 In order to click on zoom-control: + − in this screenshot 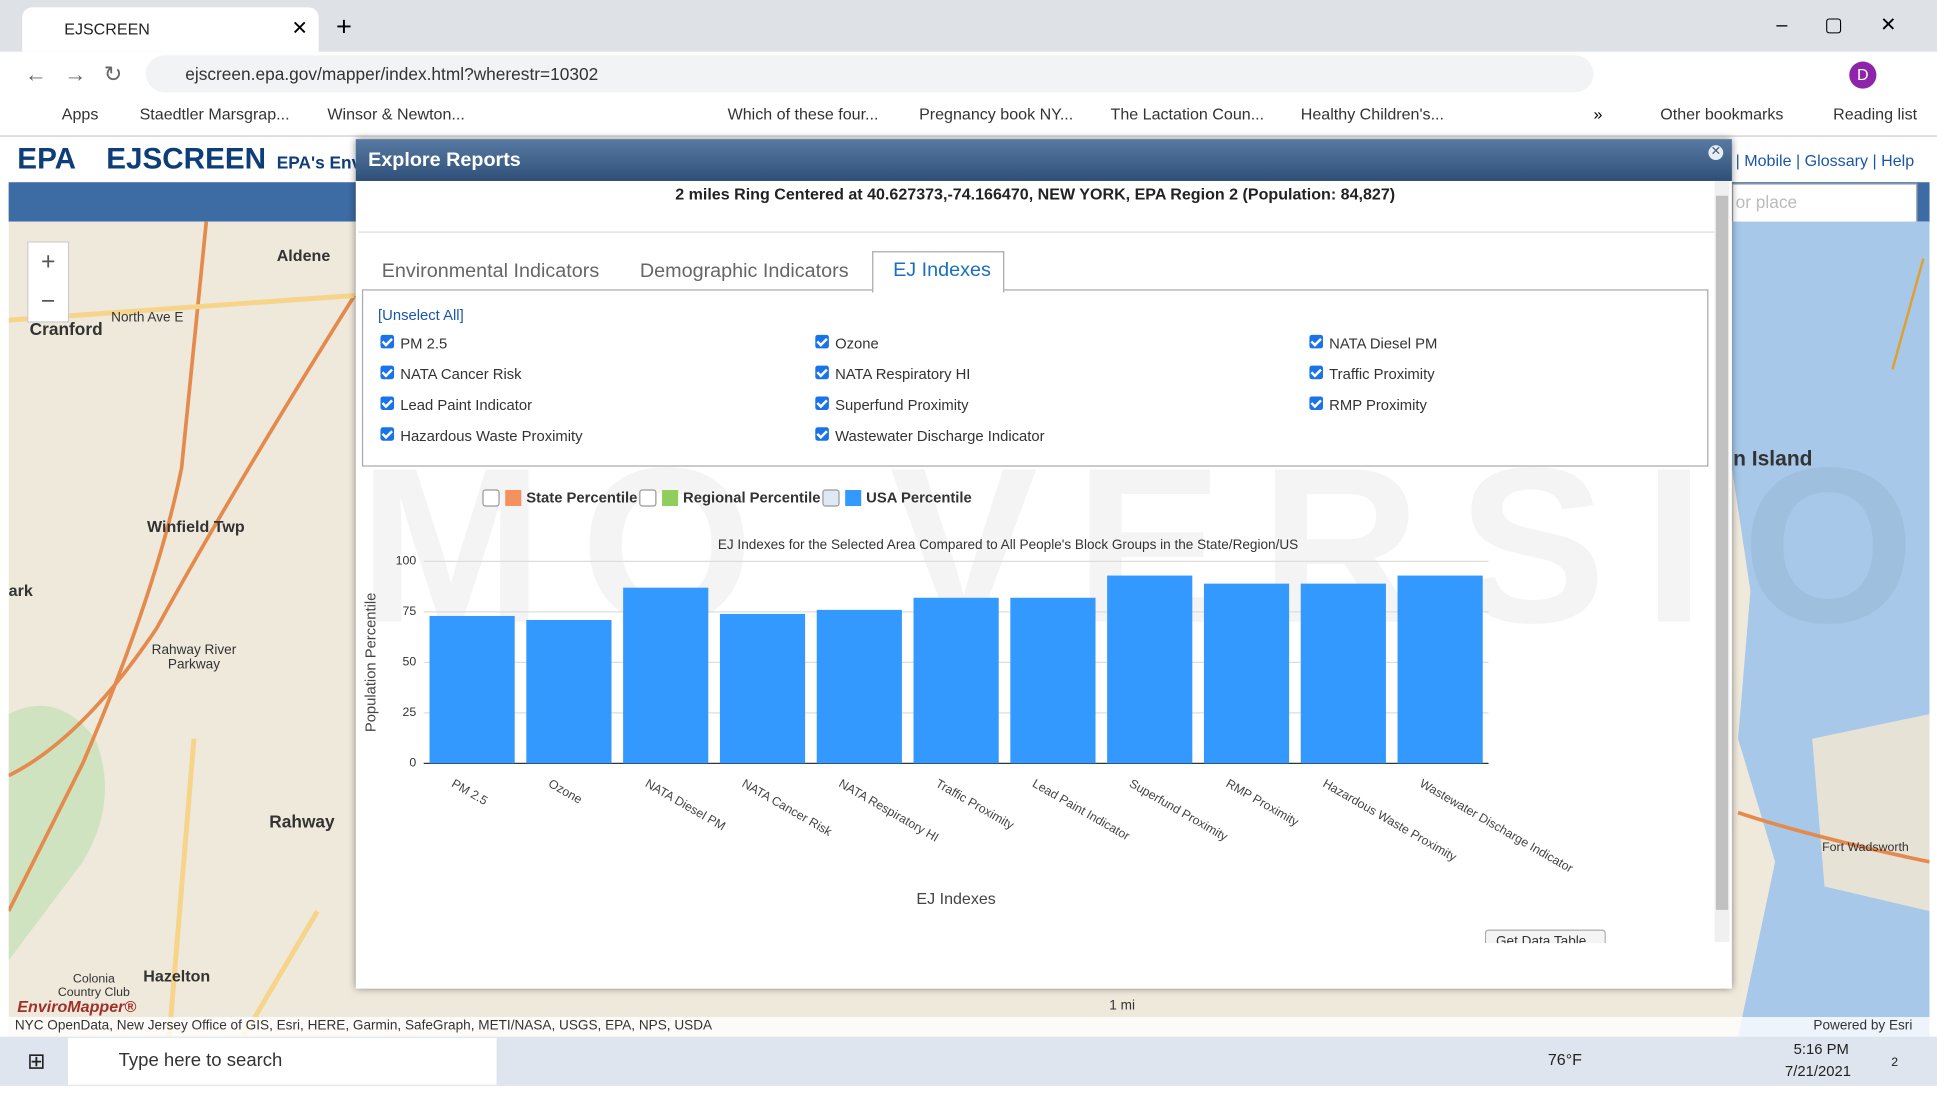, I will do `click(48, 282)`.